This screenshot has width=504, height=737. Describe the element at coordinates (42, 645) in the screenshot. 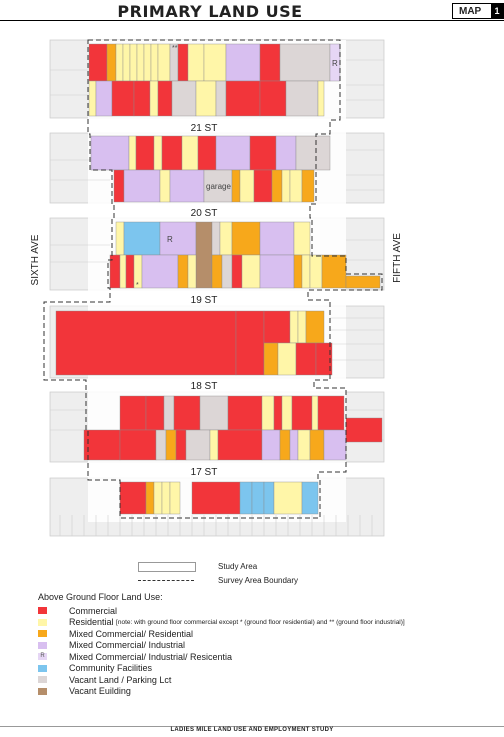

I see `mixed-ind-swatch` at that location.